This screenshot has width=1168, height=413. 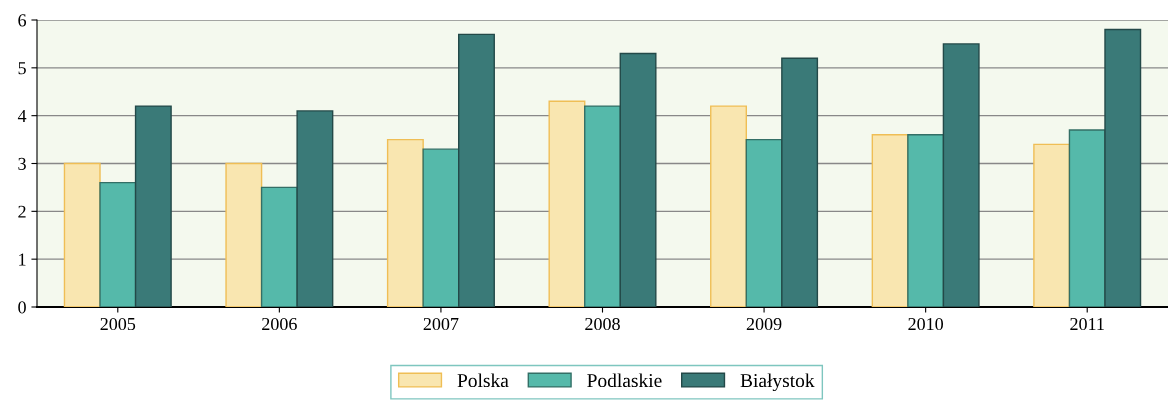 What do you see at coordinates (624, 380) in the screenshot?
I see `legend-label: Podlaskie` at bounding box center [624, 380].